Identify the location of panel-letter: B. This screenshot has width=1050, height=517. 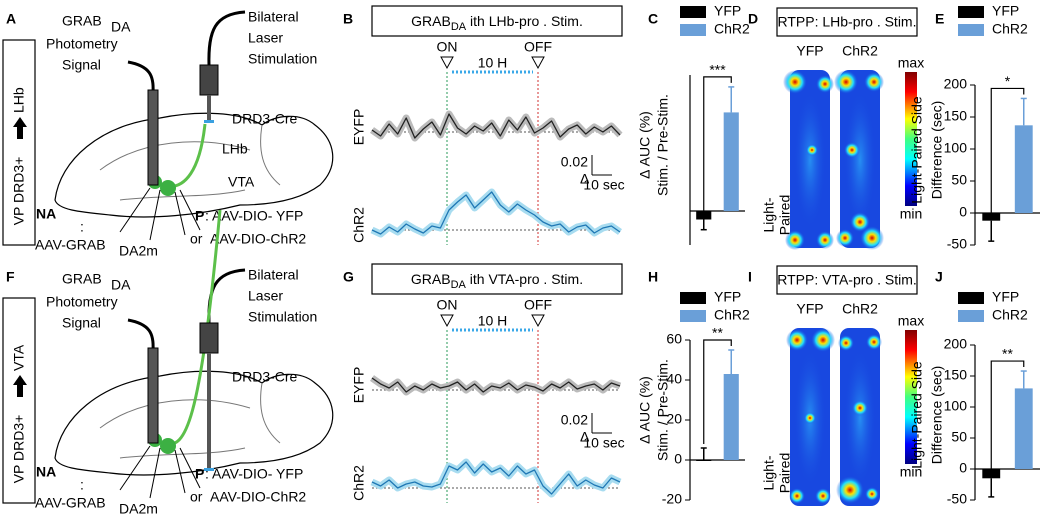
(348, 19).